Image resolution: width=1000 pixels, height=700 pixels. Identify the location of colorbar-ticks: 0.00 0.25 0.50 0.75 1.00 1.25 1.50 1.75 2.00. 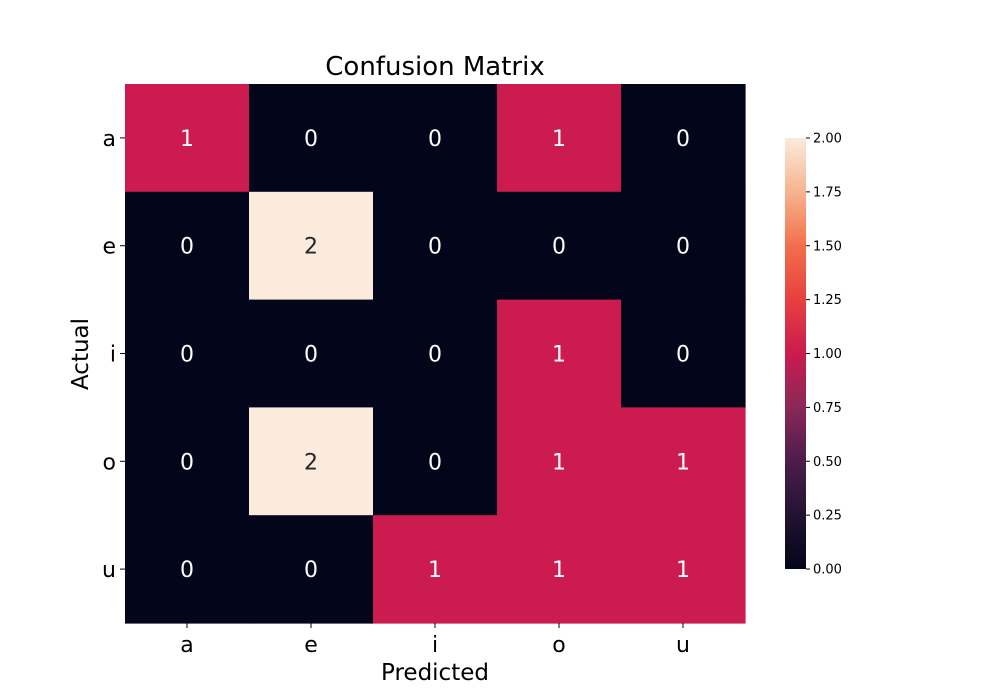
(824, 355).